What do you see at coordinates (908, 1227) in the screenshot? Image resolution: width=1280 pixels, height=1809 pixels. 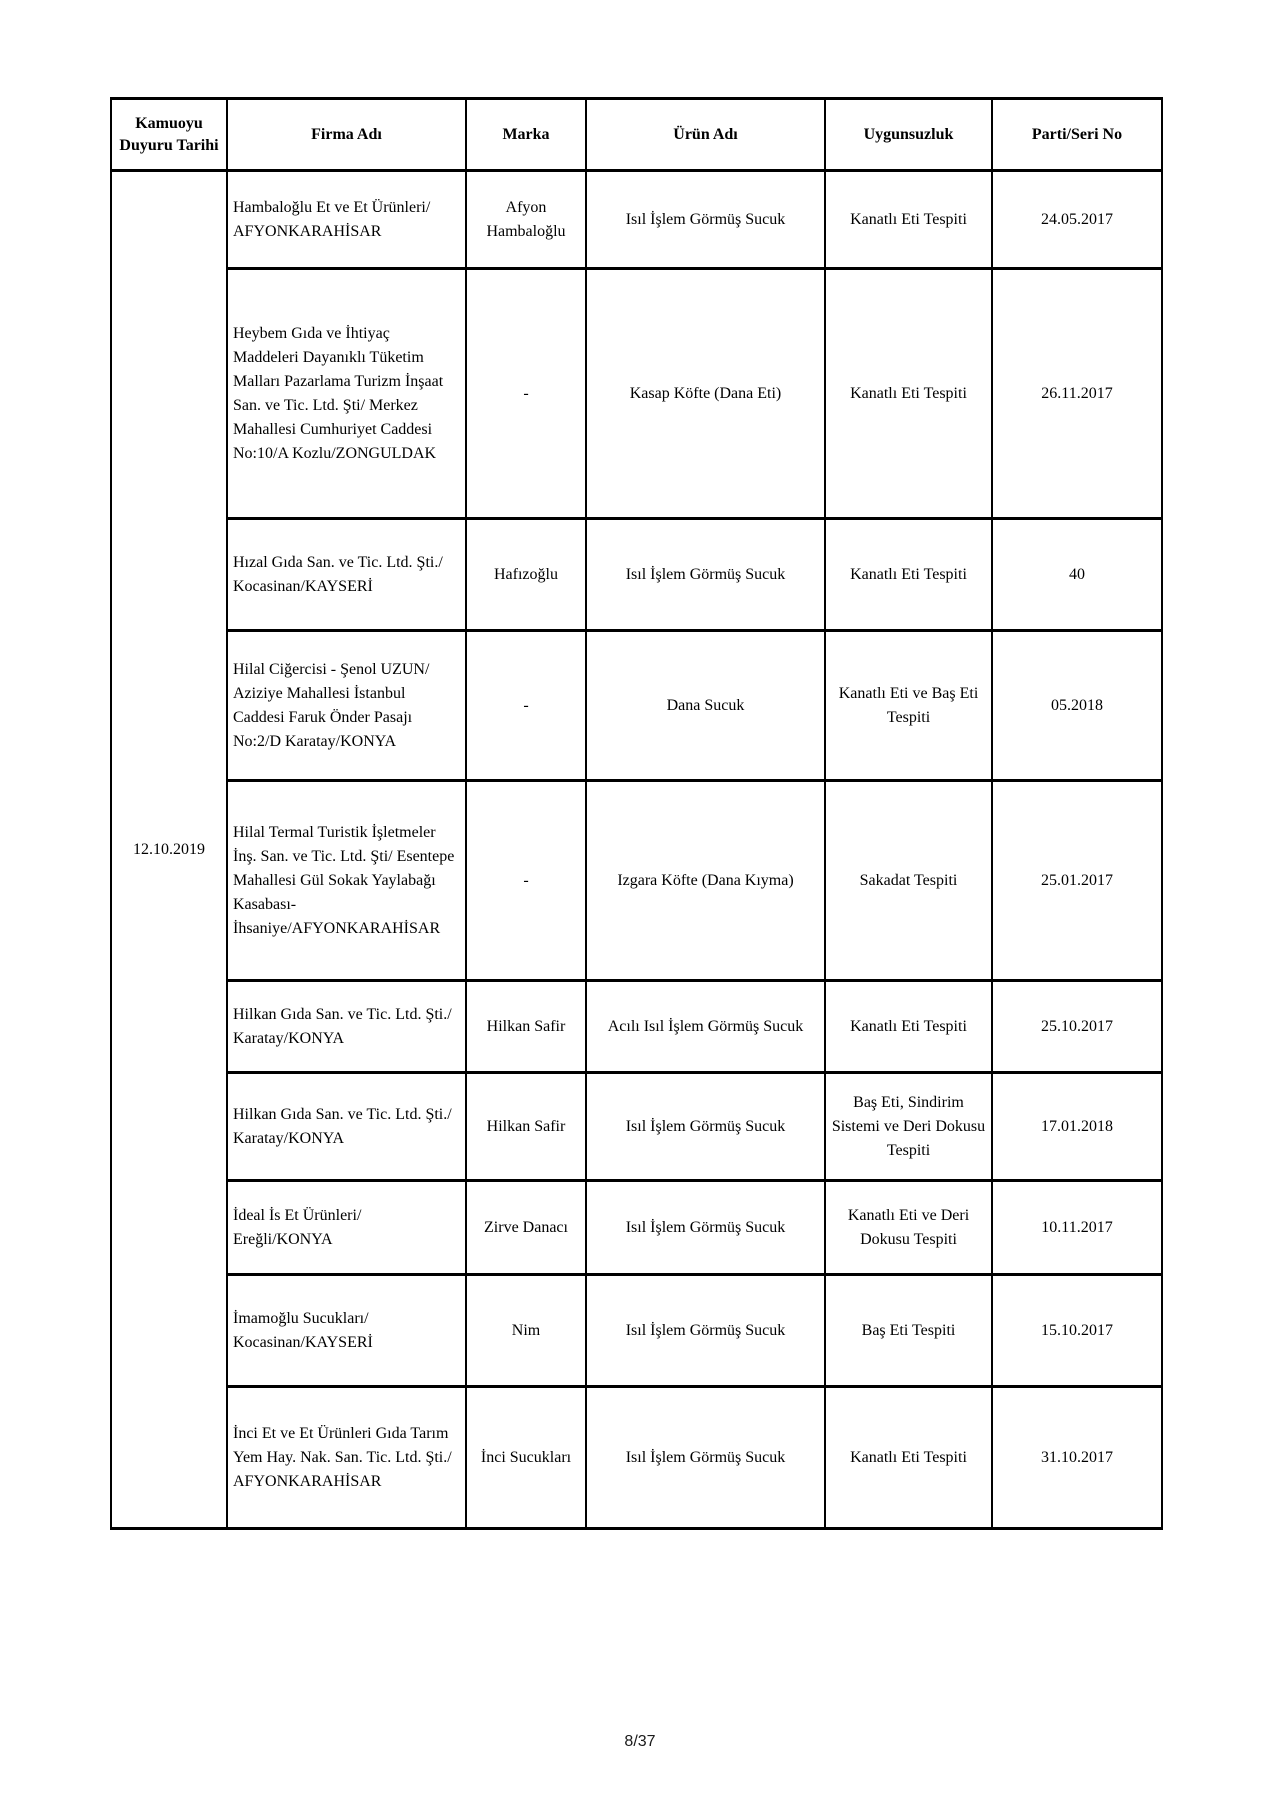 I see `cell-uygunsuzluk: Kanatlı Eti ve Deri Dokusu Tespiti` at bounding box center [908, 1227].